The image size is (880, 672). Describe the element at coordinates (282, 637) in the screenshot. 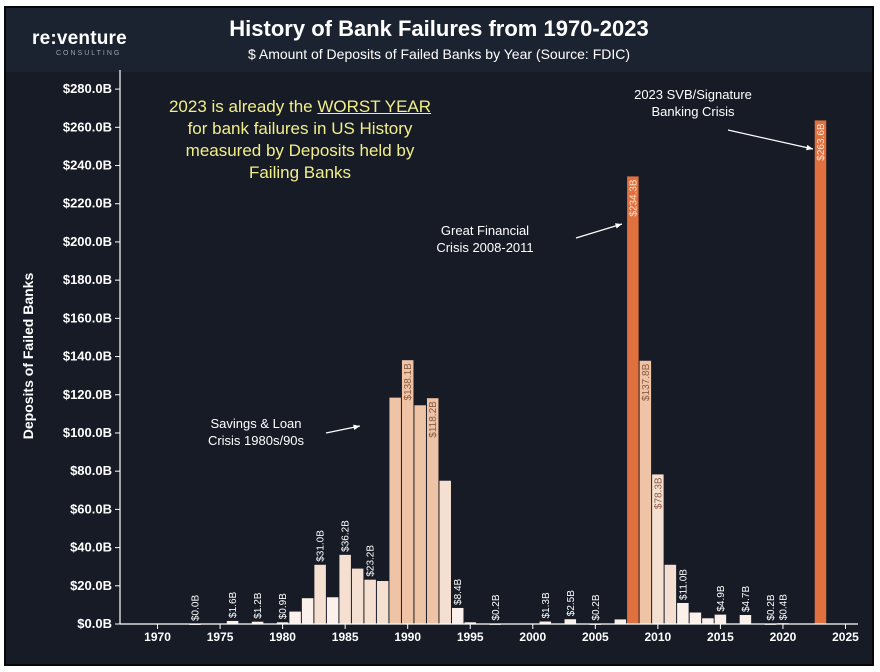

I see `x-tick-label: 1980` at that location.